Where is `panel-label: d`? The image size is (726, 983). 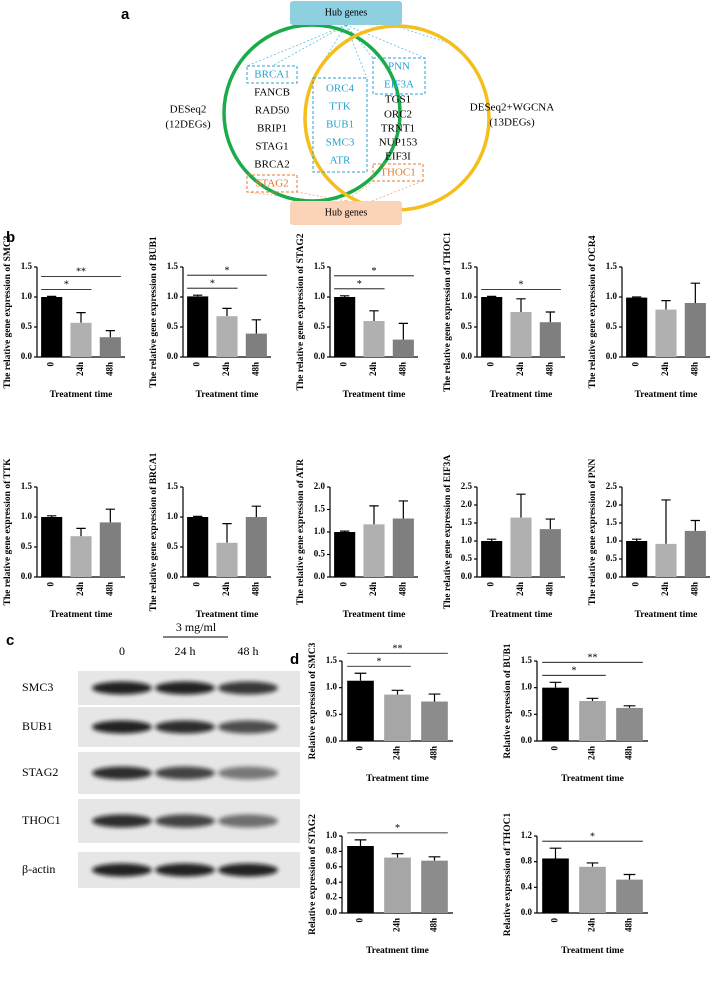 panel-label: d is located at coordinates (294, 659).